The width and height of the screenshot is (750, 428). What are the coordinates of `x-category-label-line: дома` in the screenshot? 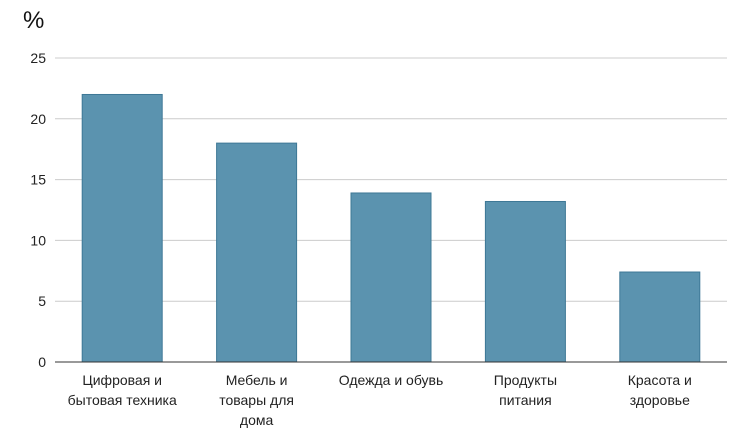 It's located at (257, 420).